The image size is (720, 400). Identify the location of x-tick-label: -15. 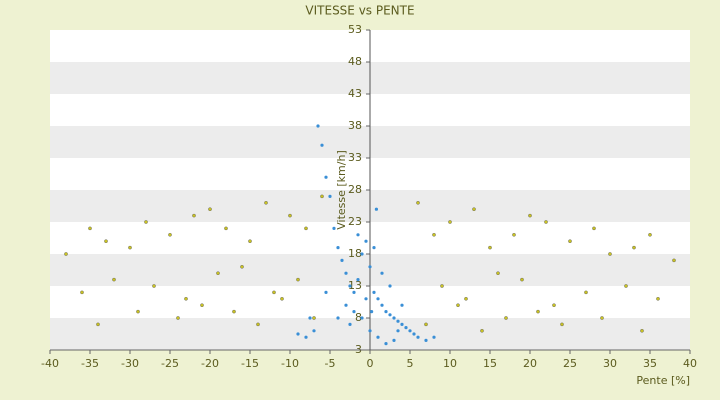
(250, 363).